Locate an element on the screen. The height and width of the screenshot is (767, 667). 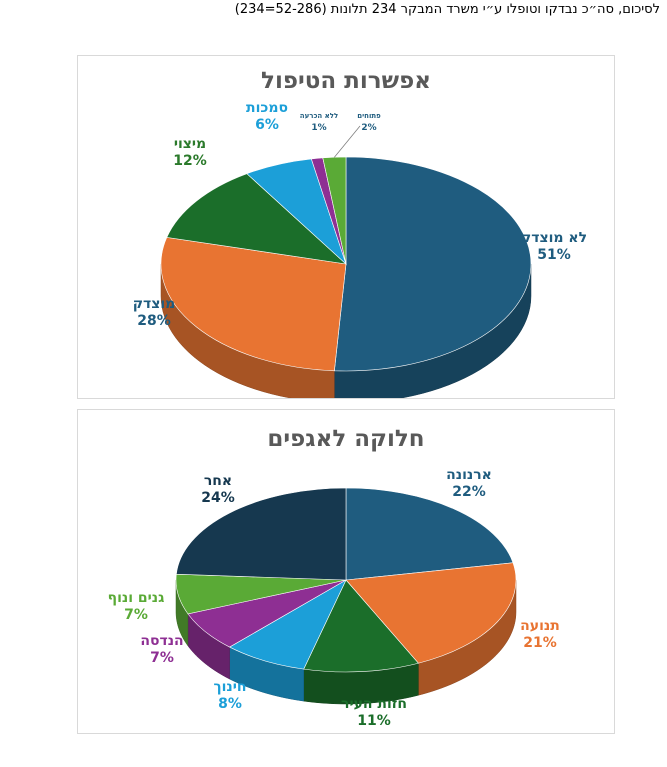
slice-label-2: חזות העיר is located at coordinates (374, 704).